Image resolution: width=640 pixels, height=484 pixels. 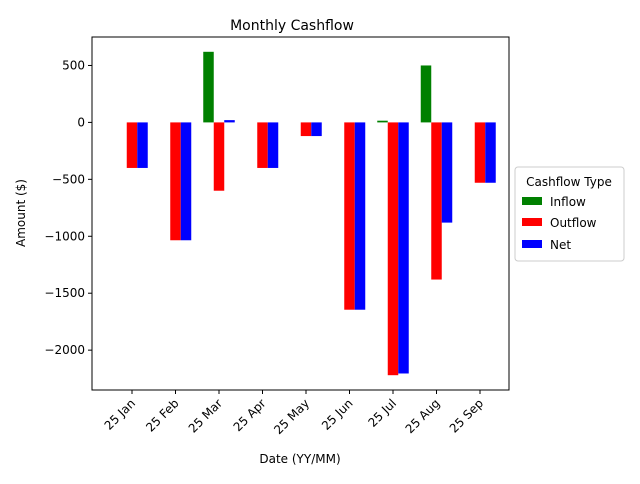 What do you see at coordinates (21, 213) in the screenshot?
I see `y-axis-label: Amount ($)` at bounding box center [21, 213].